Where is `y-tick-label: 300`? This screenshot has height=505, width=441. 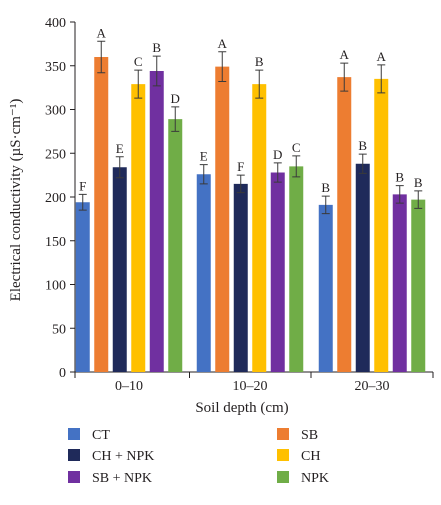 y-tick-label: 300 is located at coordinates (55, 111).